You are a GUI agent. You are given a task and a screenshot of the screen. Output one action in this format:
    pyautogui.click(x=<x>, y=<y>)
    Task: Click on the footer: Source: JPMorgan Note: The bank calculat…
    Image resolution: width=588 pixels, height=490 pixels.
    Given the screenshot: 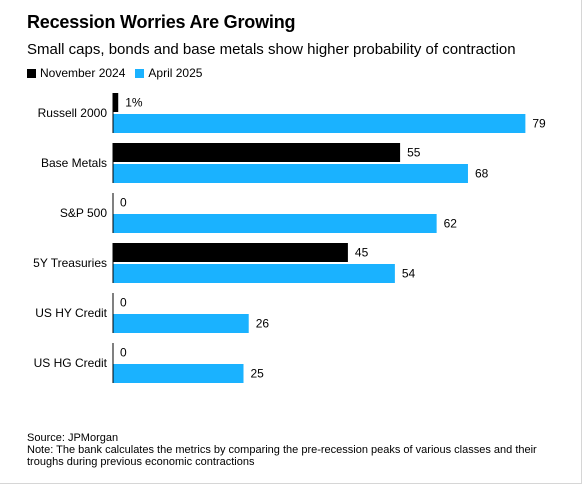 What is the action you would take?
    pyautogui.click(x=297, y=450)
    